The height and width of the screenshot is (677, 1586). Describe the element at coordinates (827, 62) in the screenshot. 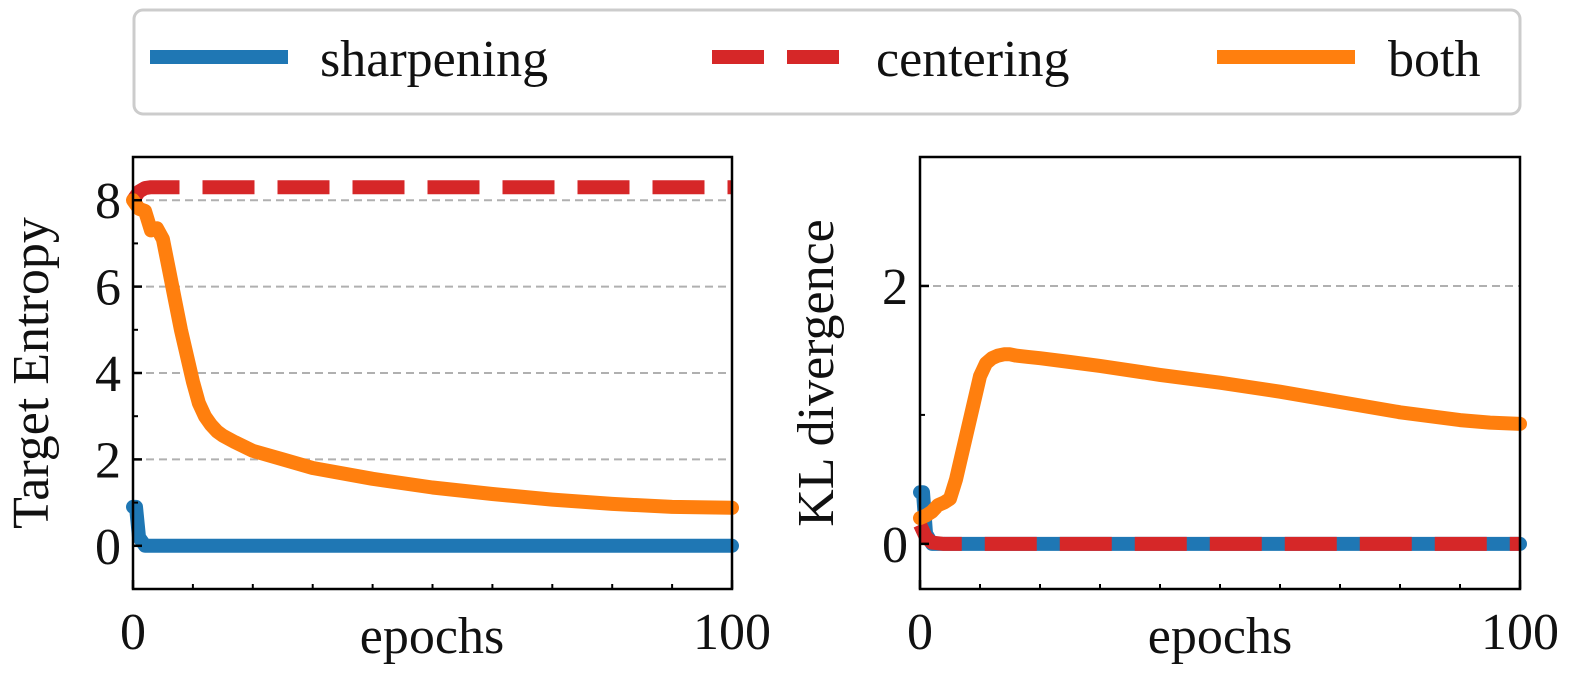

I see `legend: sharpening centering both` at that location.